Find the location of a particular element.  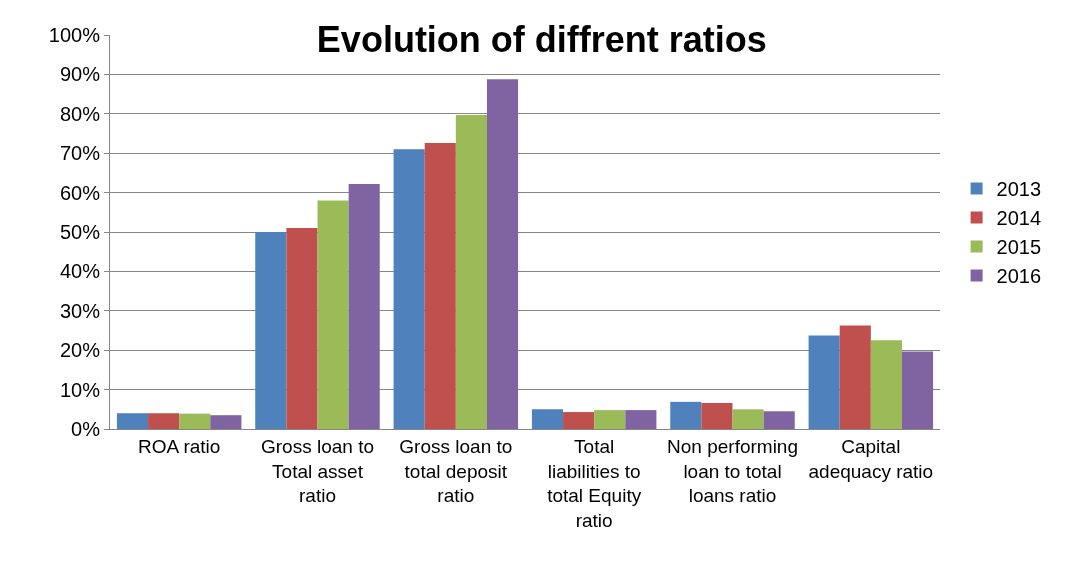

legend-label: 2015 is located at coordinates (1019, 247).